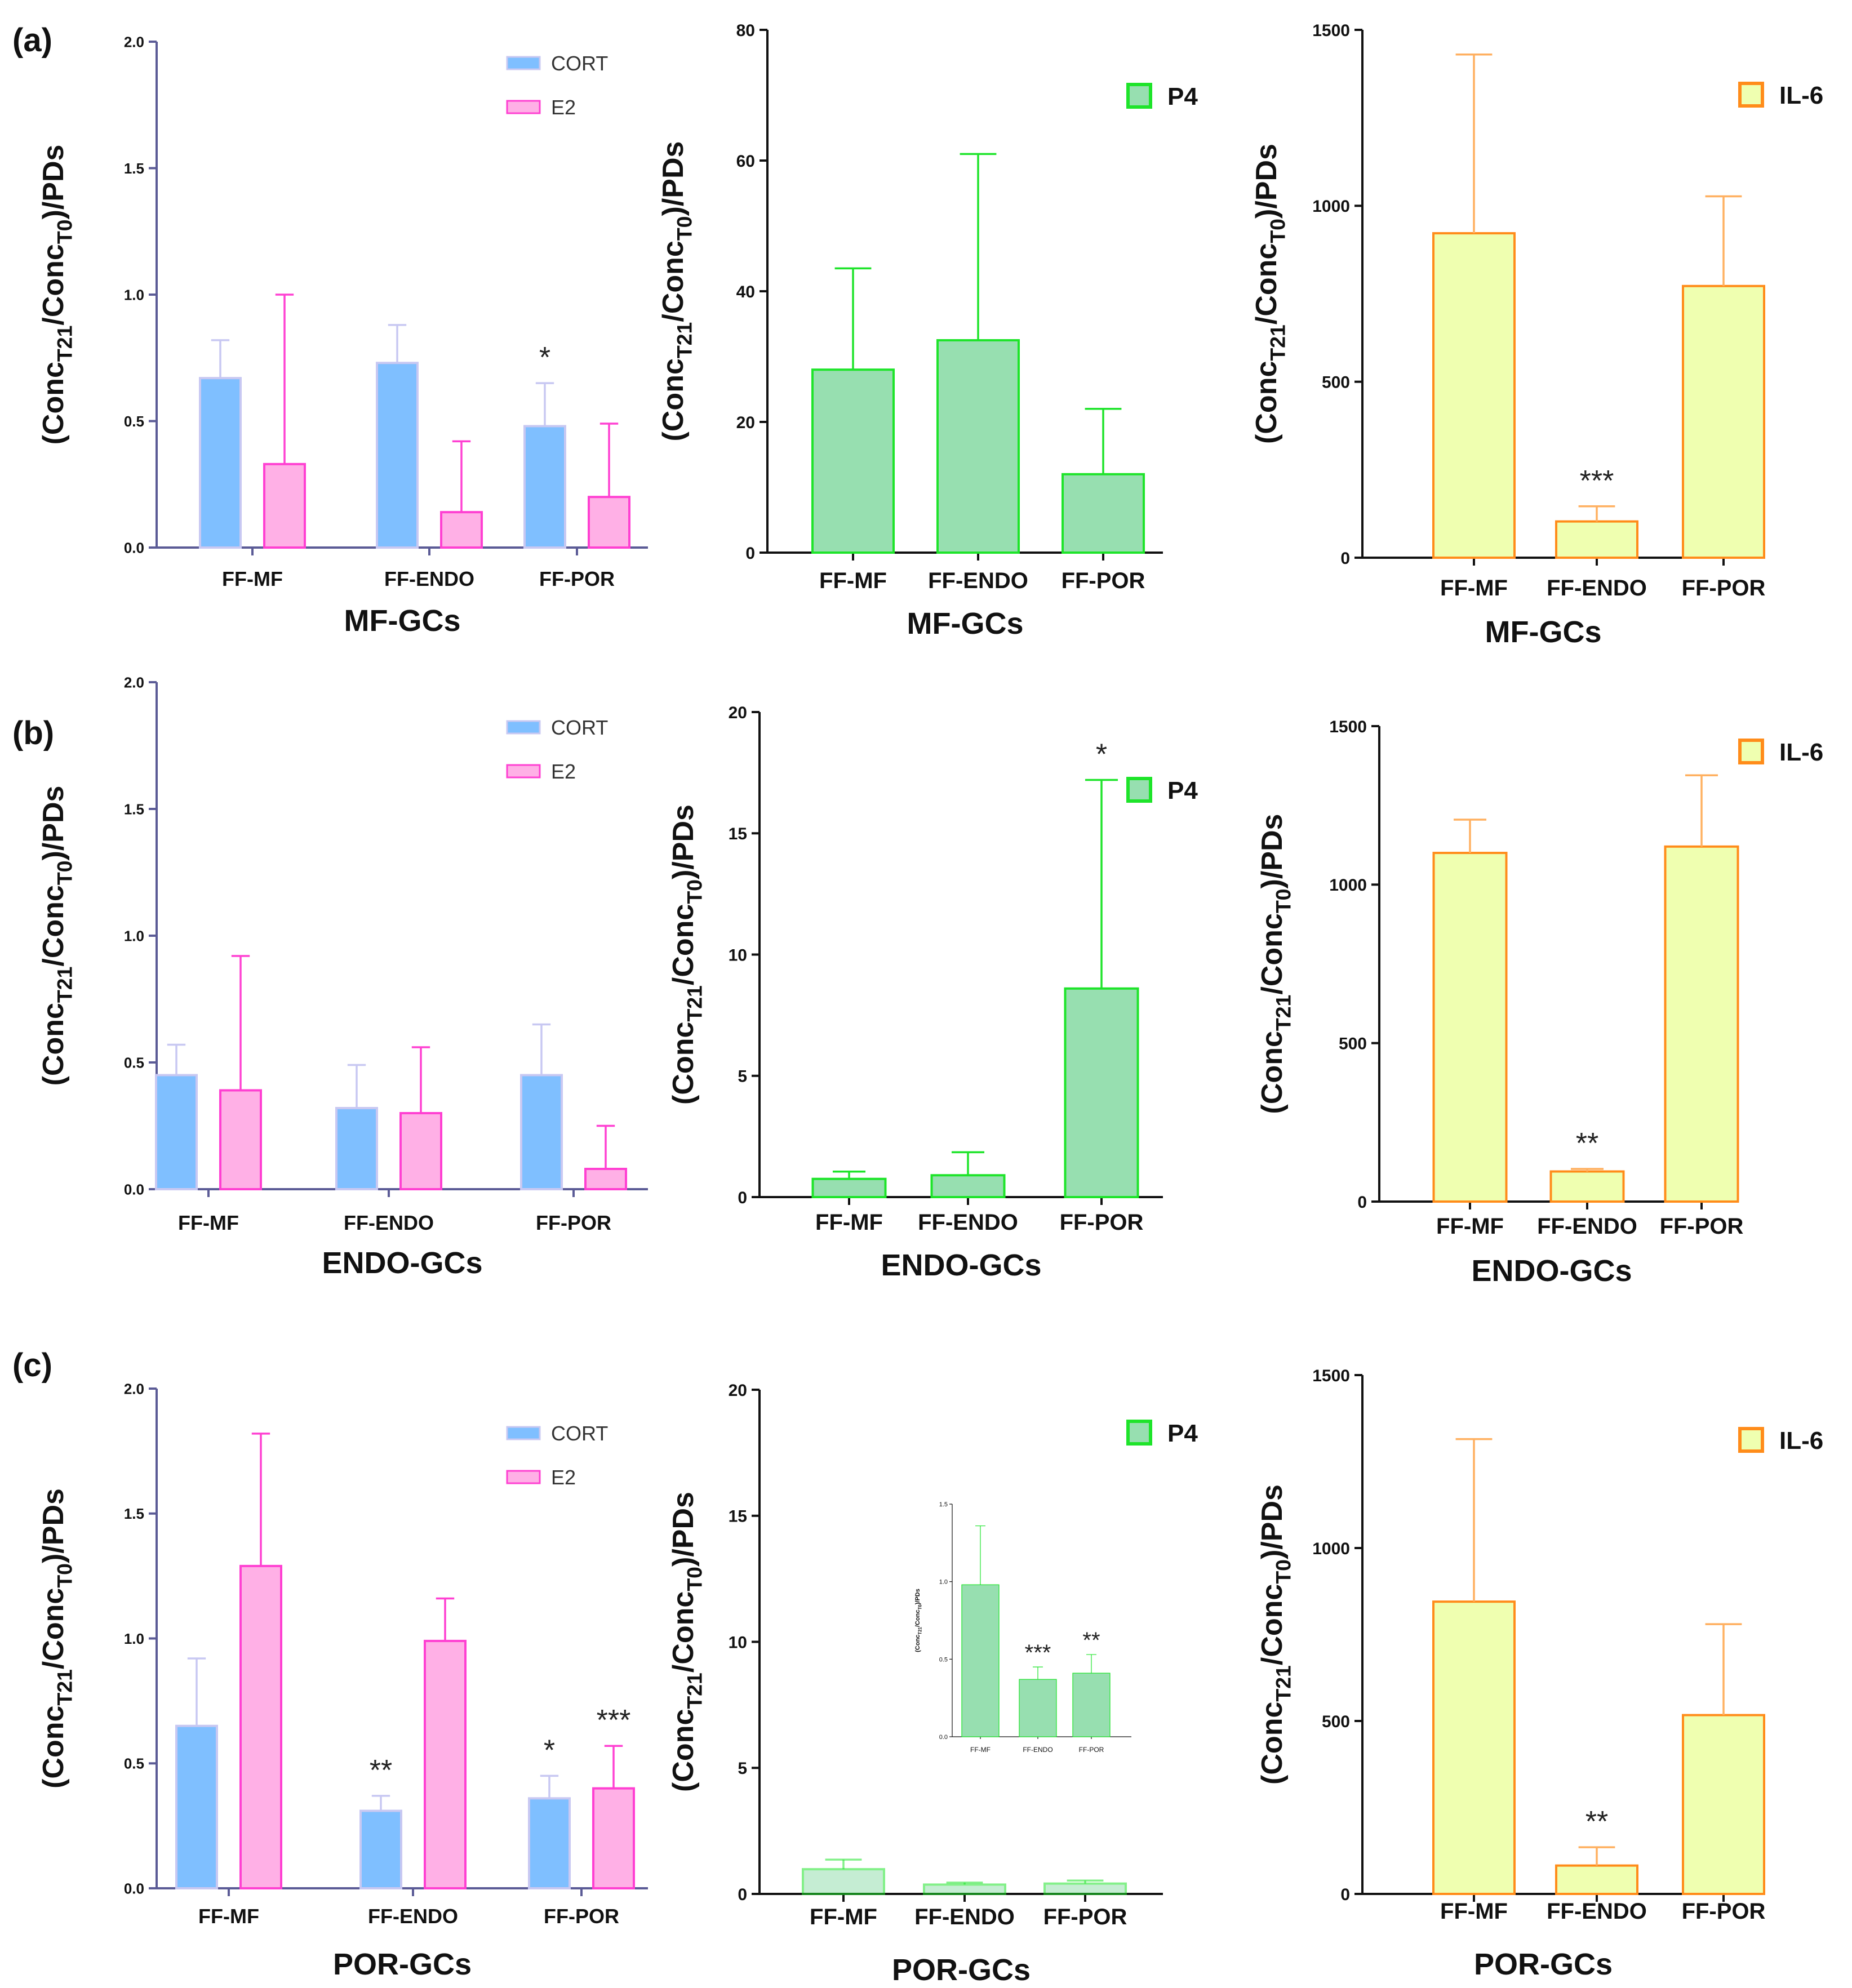  I want to click on legend-swatch-E2, so click(523, 1477).